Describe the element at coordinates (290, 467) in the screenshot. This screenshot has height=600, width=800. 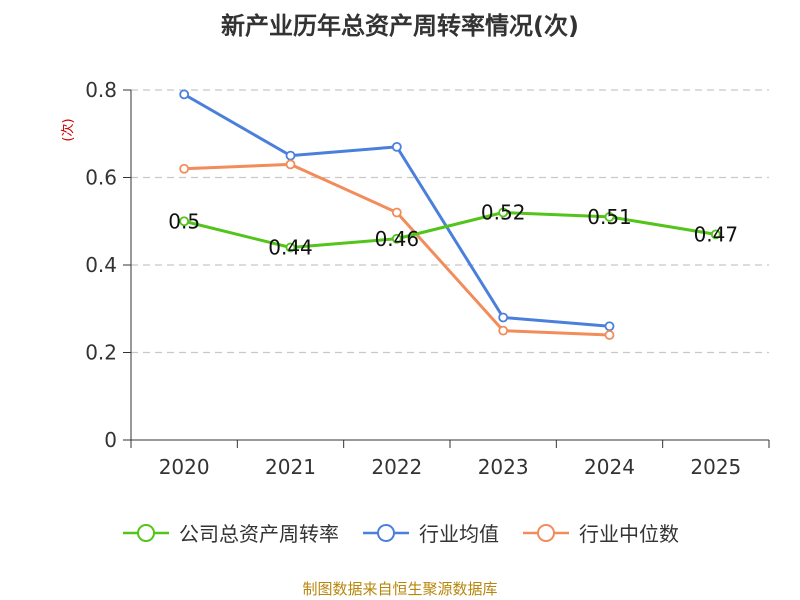
I see `x-tick-label: 2021` at that location.